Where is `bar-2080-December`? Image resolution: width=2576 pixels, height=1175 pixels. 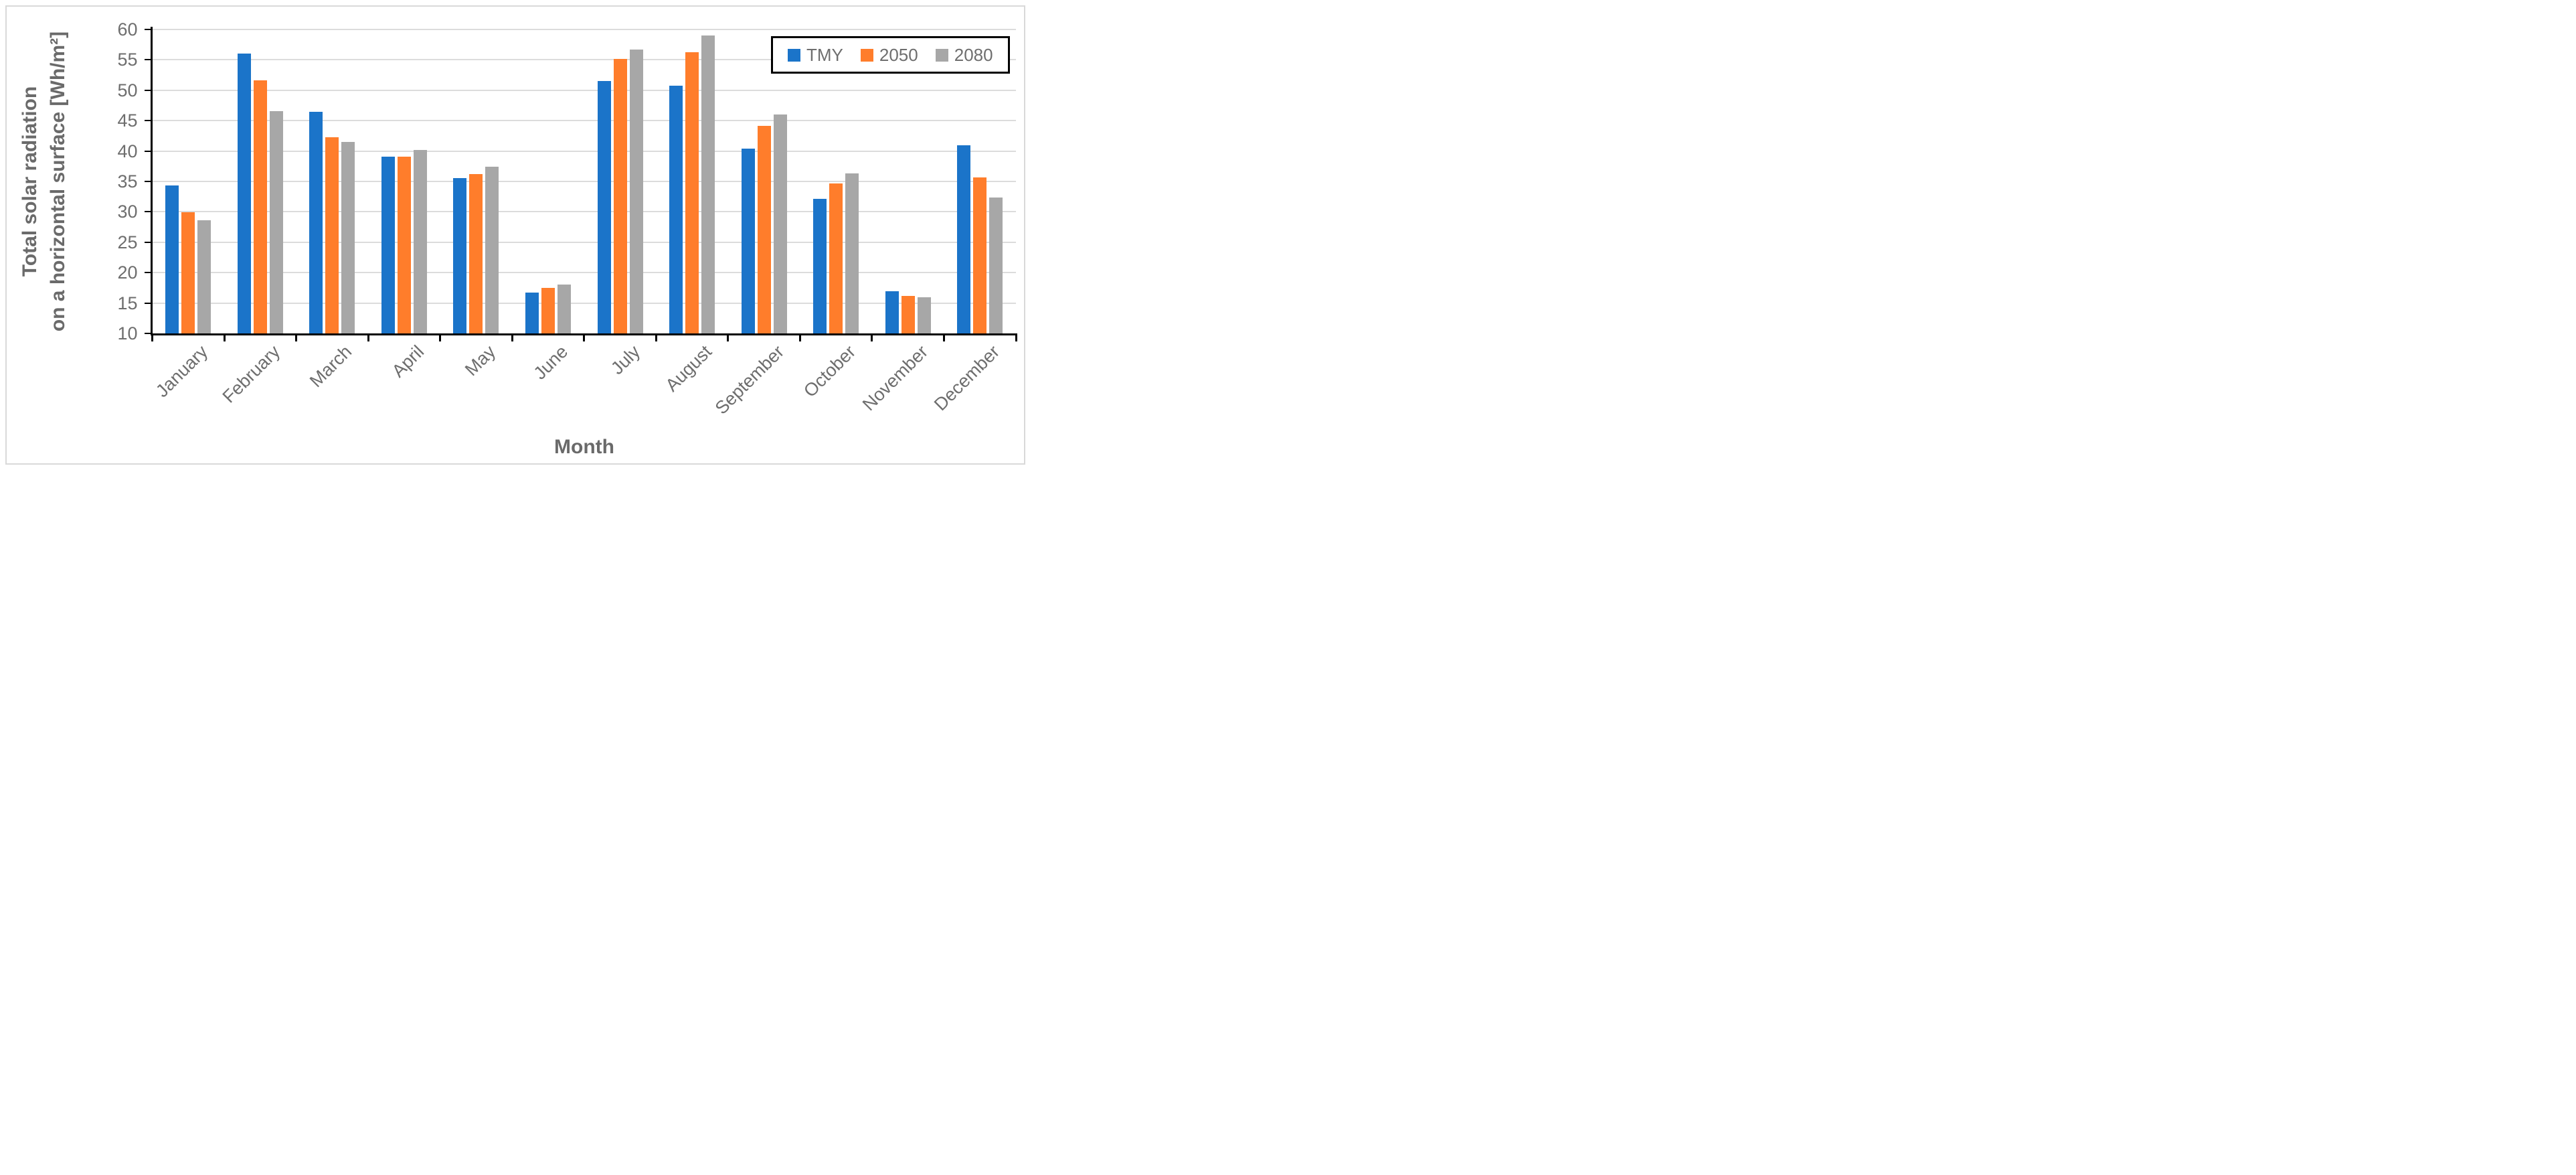 bar-2080-December is located at coordinates (996, 265).